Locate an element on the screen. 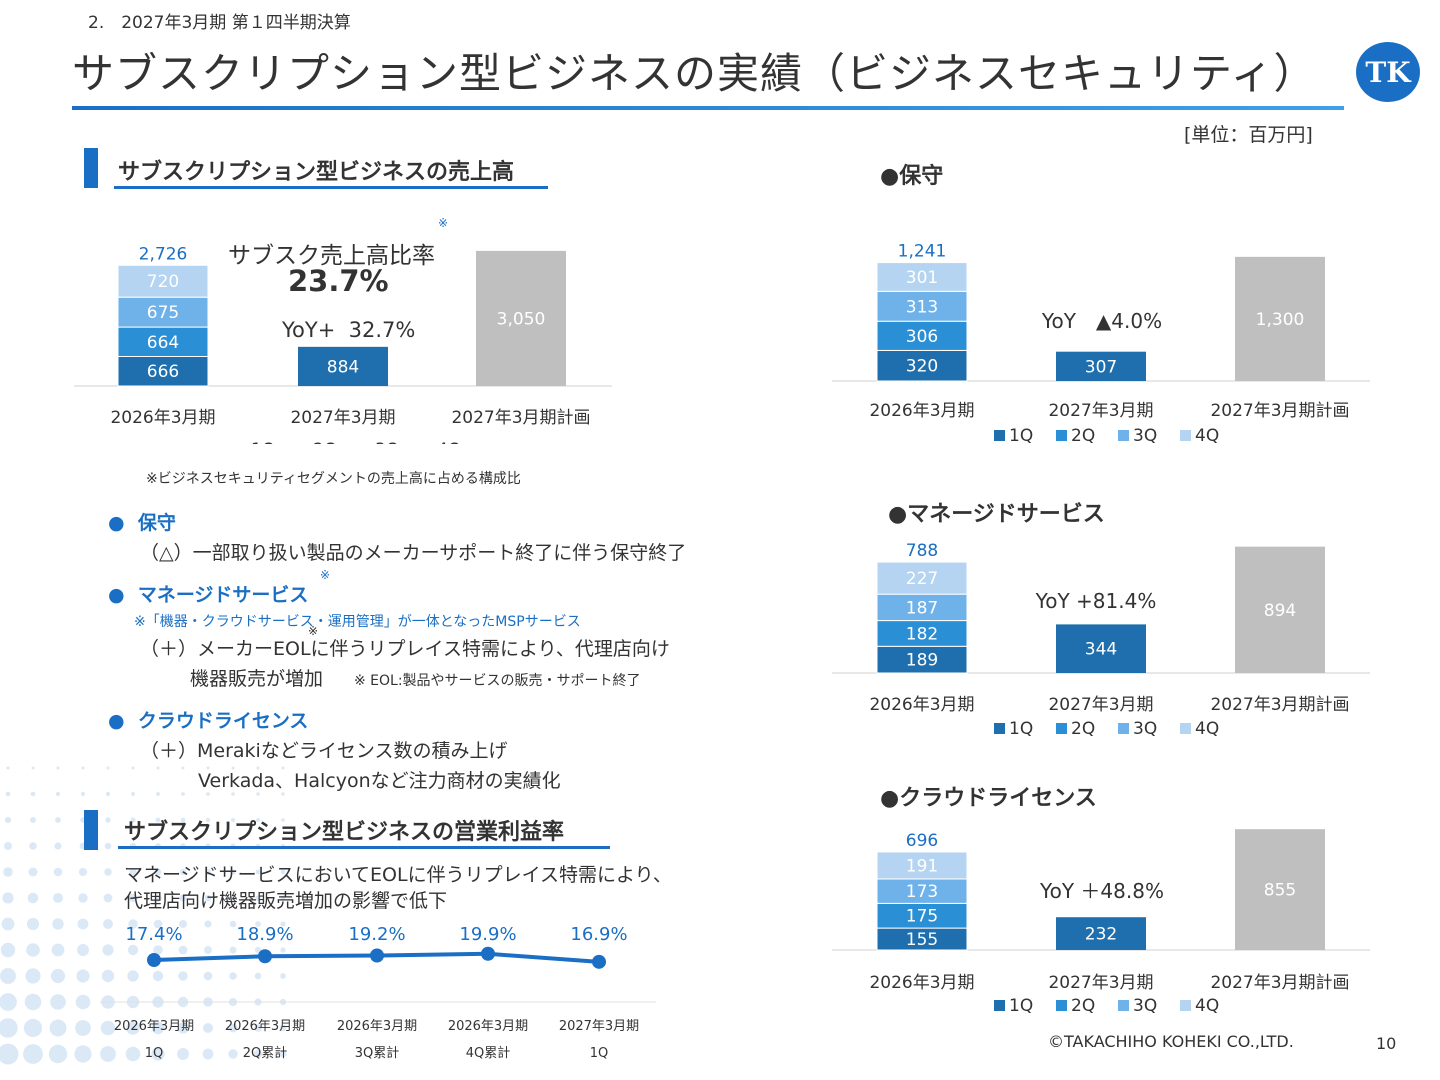  bar-segment-label: 720 is located at coordinates (163, 282).